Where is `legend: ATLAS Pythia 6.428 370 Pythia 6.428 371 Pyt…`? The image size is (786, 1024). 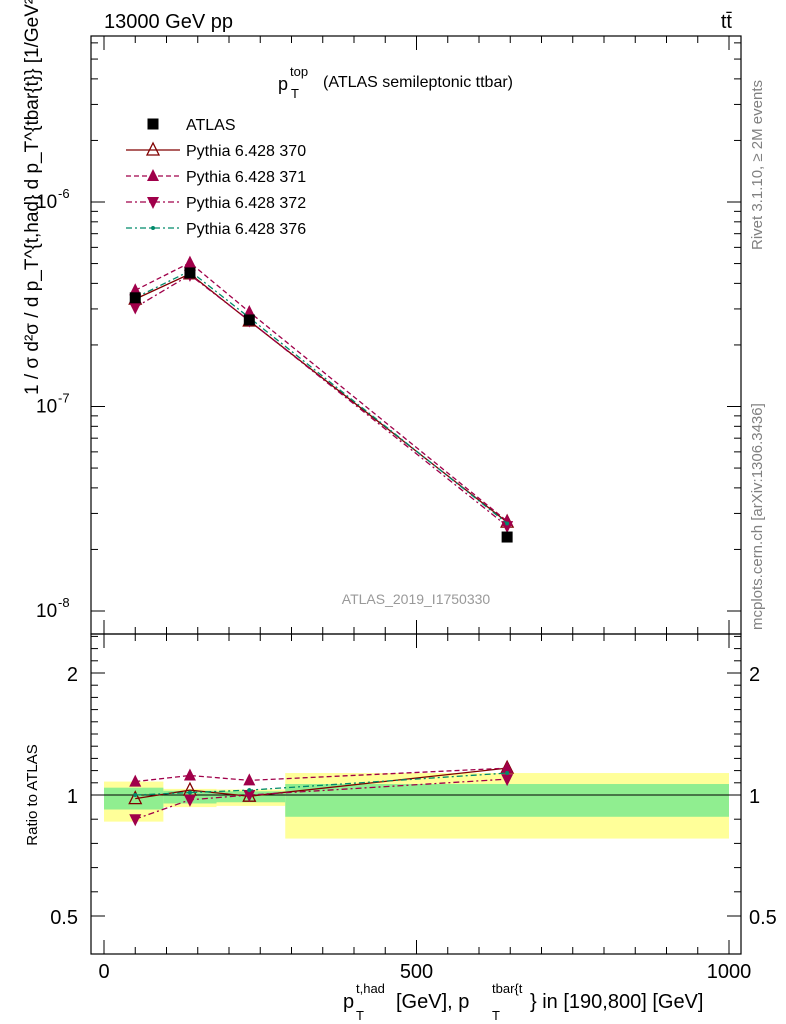 legend: ATLAS Pythia 6.428 370 Pythia 6.428 371 Pyt… is located at coordinates (216, 177).